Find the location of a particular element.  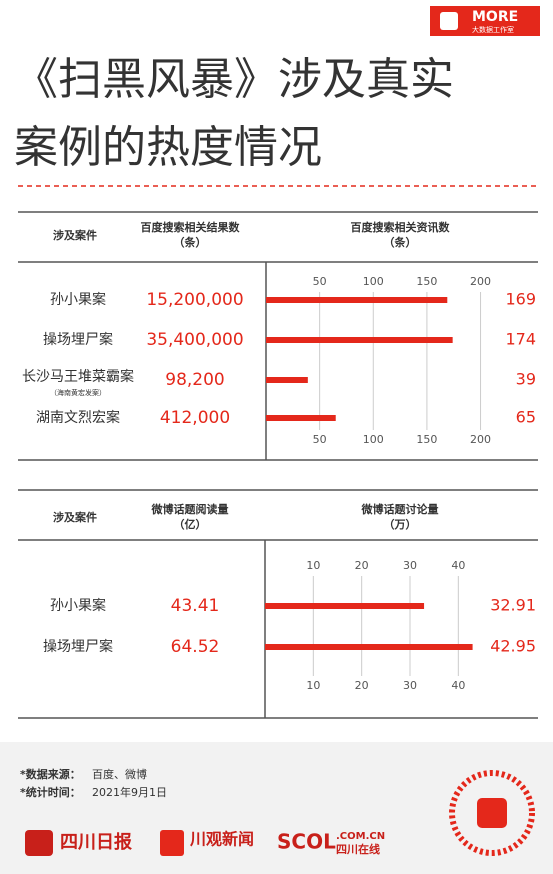

value-label: 174 is located at coordinates (520, 339).